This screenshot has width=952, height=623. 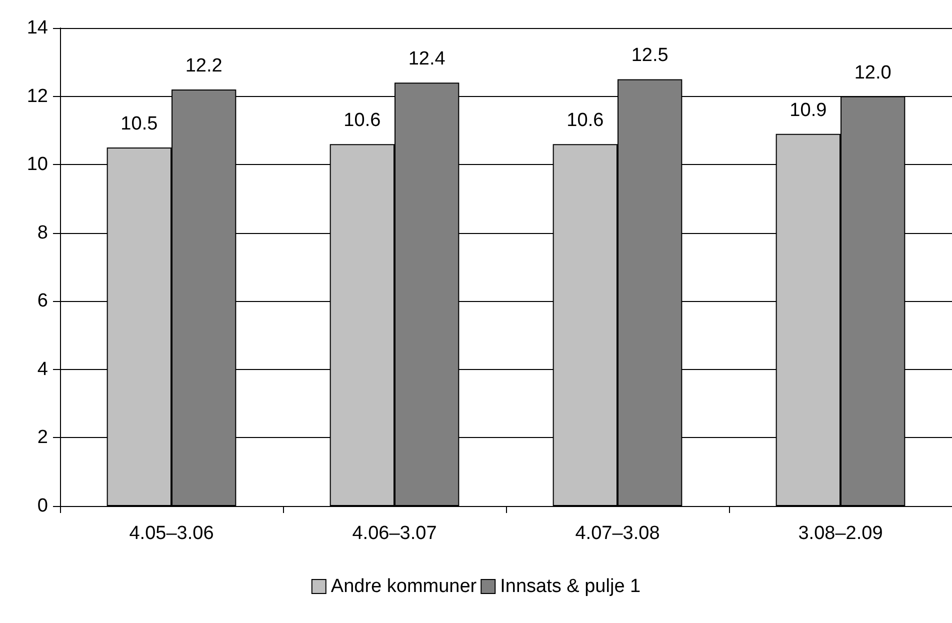 What do you see at coordinates (171, 533) in the screenshot?
I see `x-tick-label: 4.05–3.06` at bounding box center [171, 533].